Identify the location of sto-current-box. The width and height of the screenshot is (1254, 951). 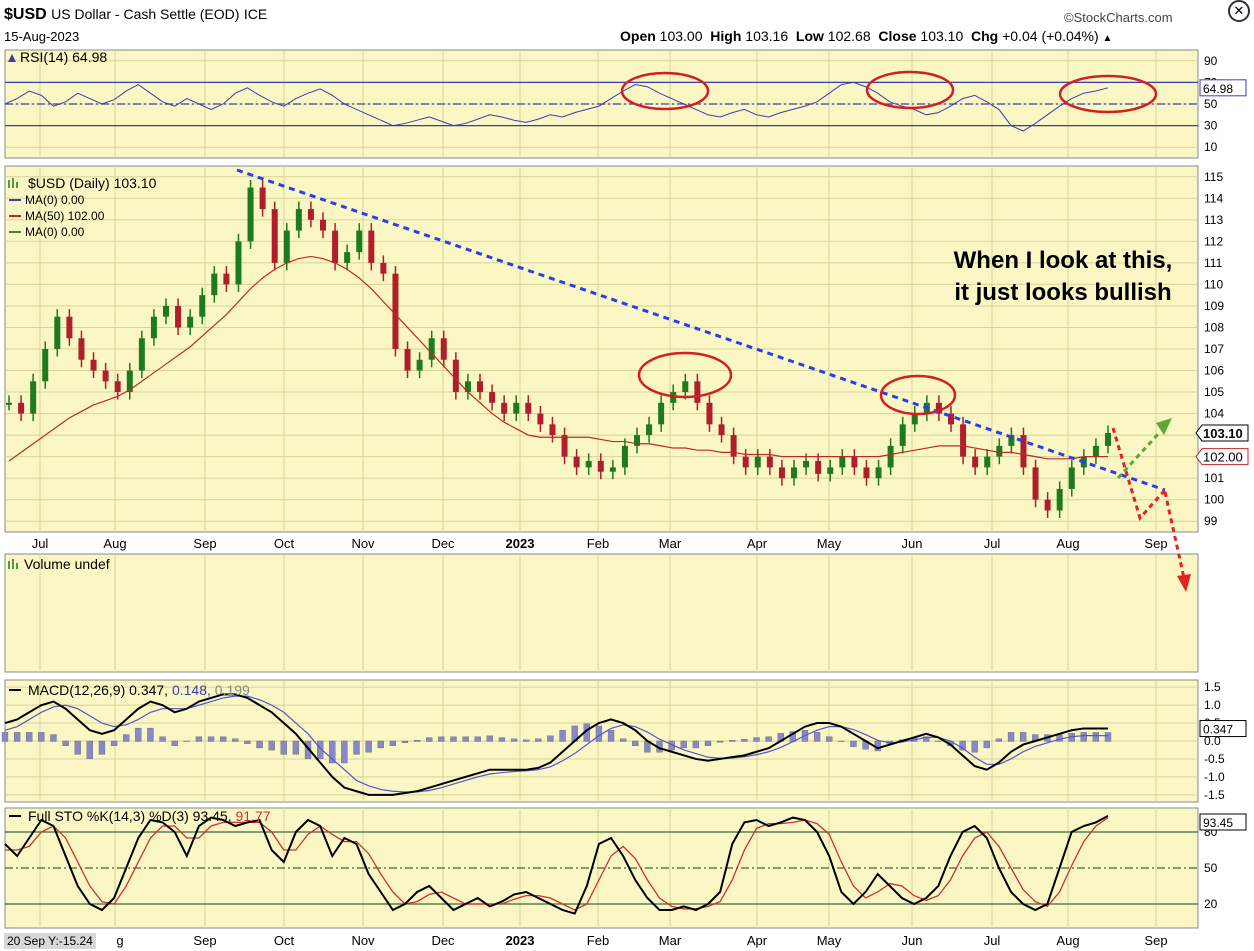
(1223, 822).